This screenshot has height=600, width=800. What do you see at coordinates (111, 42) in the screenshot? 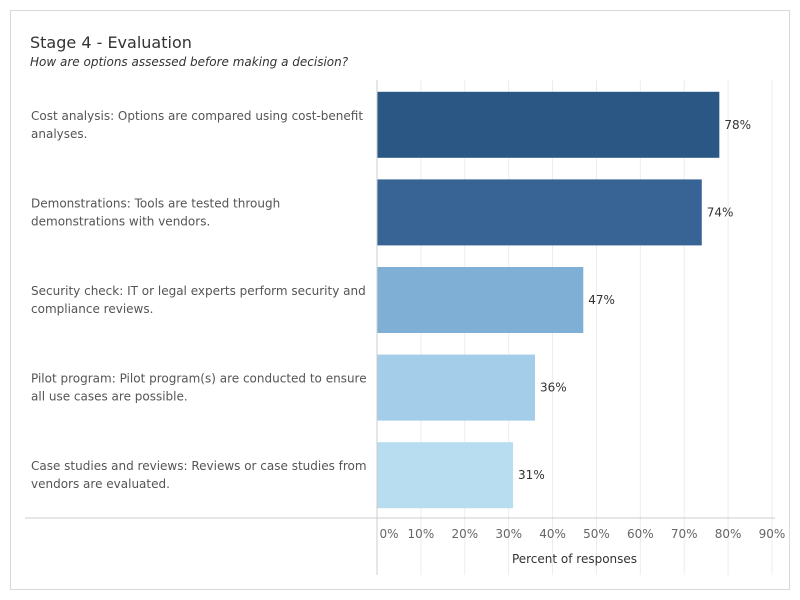
I see `chart-title: Stage 4 - Evaluation` at bounding box center [111, 42].